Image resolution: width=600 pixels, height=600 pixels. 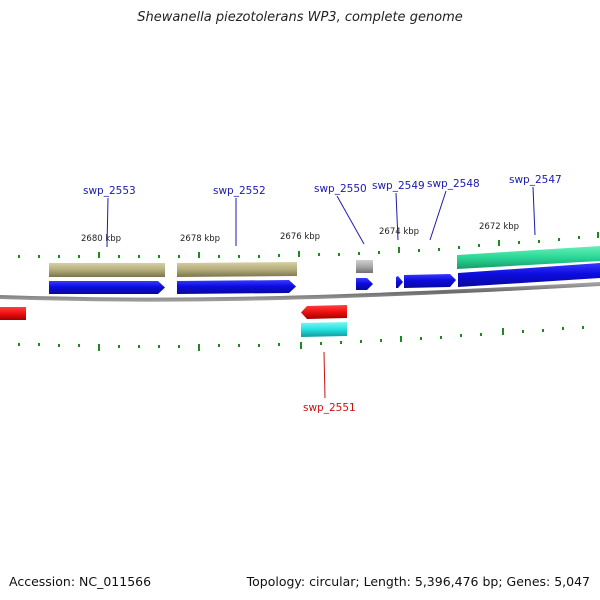 What do you see at coordinates (535, 180) in the screenshot?
I see `gene-label-swp-2547: swp_2547` at bounding box center [535, 180].